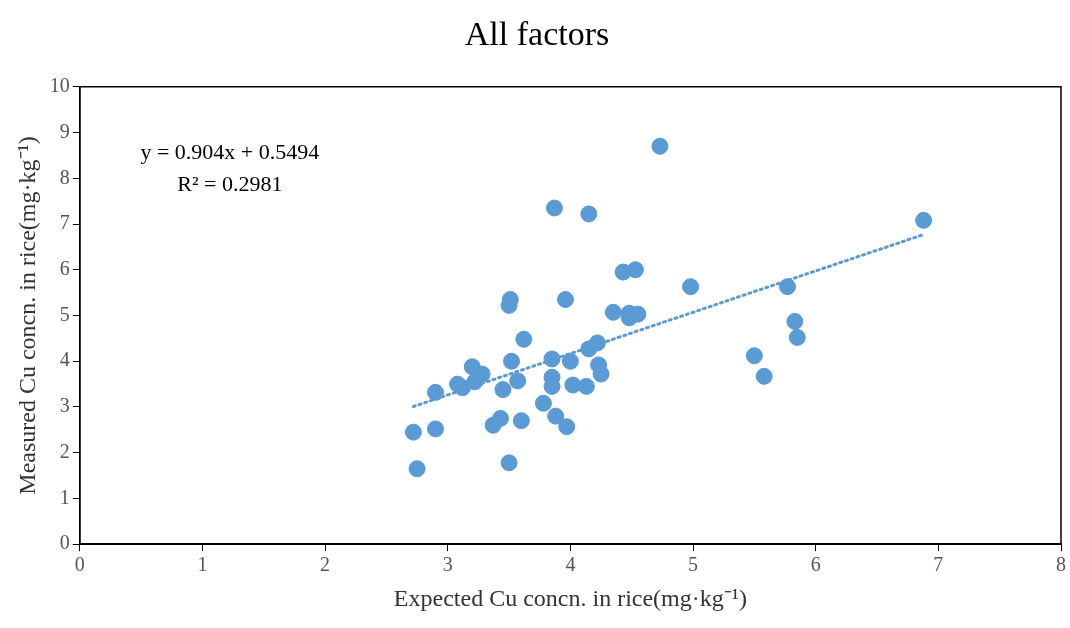 The image size is (1070, 628). I want to click on x-tick-label: 6, so click(815, 564).